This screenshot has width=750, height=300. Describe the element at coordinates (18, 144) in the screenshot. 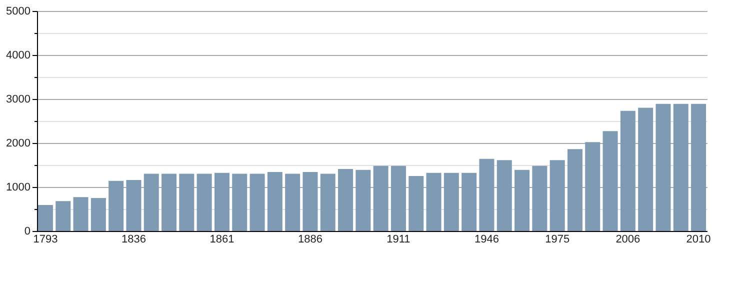

I see `y-tick-label: 2000` at that location.